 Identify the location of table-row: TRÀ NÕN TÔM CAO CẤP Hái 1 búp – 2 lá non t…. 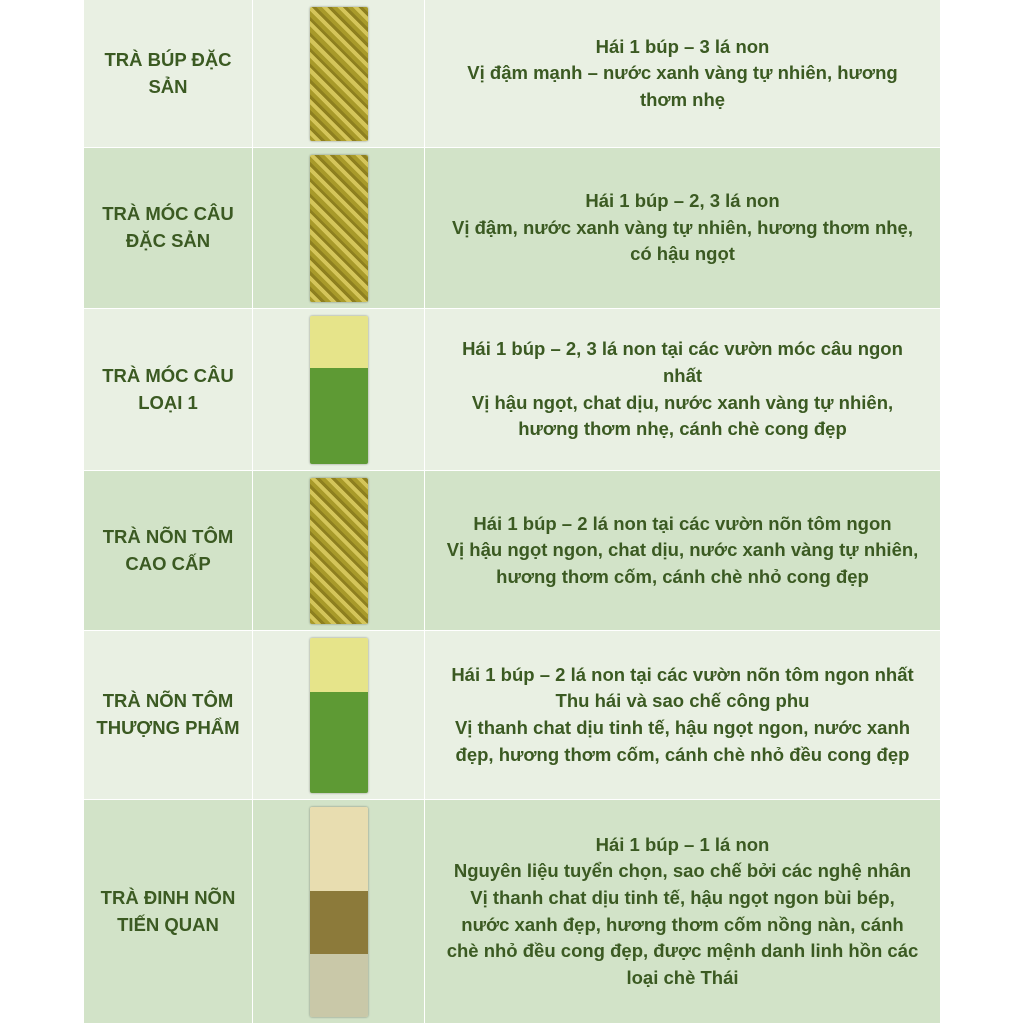
(512, 551).